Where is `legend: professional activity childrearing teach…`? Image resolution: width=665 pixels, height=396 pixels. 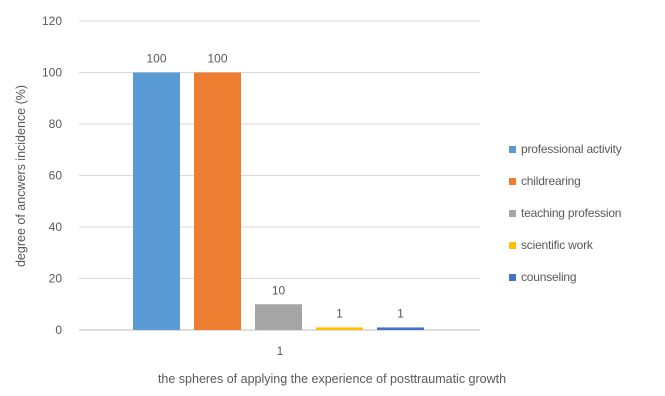 legend: professional activity childrearing teach… is located at coordinates (586, 213).